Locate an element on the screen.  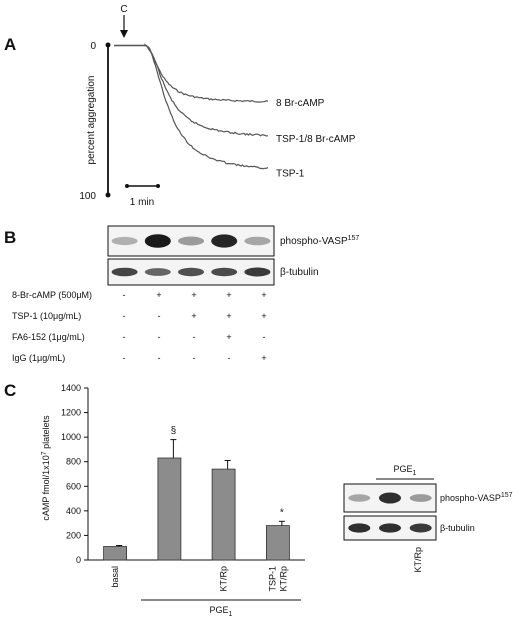
pge1-group-label: PGE1 is located at coordinates (221, 611).